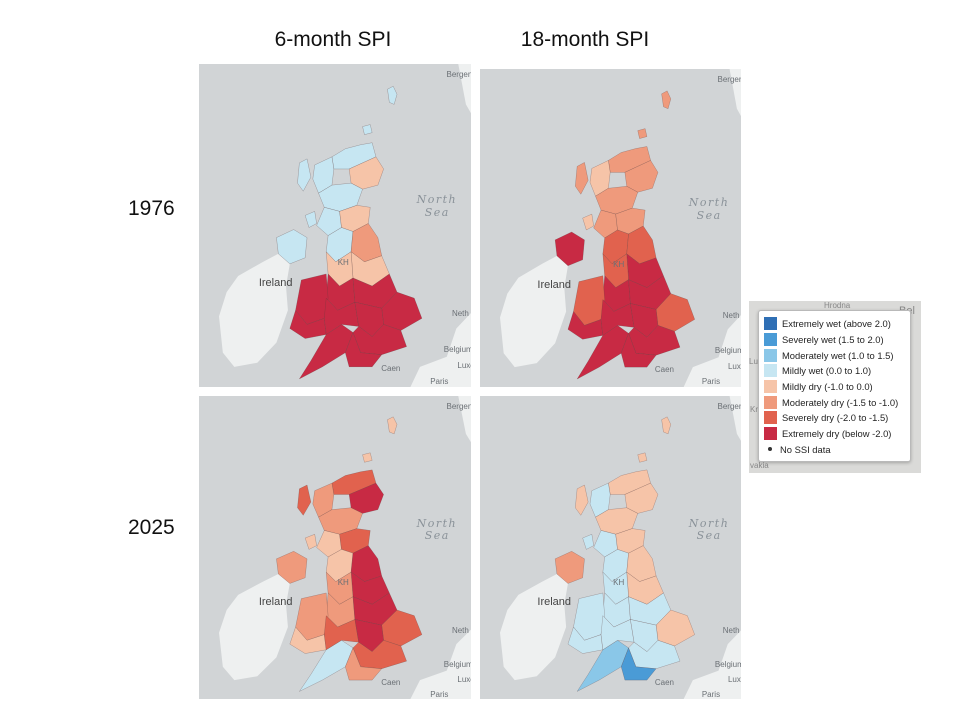 The height and width of the screenshot is (720, 960). I want to click on column-header-6-month: 6-month SPI, so click(333, 39).